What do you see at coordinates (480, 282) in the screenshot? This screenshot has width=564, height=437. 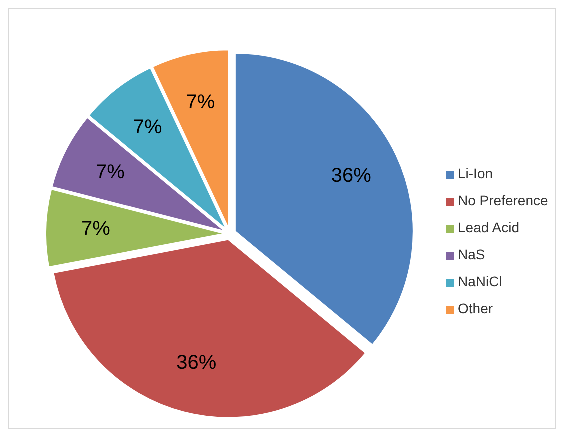 I see `legend-label: NaNiCl` at bounding box center [480, 282].